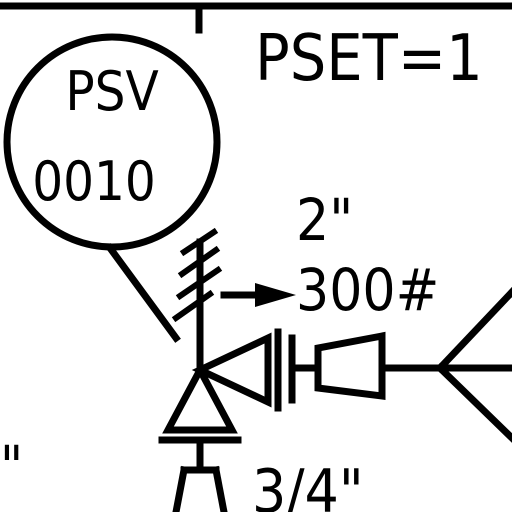 The height and width of the screenshot is (512, 512). I want to click on reducer-symbol, so click(350, 365).